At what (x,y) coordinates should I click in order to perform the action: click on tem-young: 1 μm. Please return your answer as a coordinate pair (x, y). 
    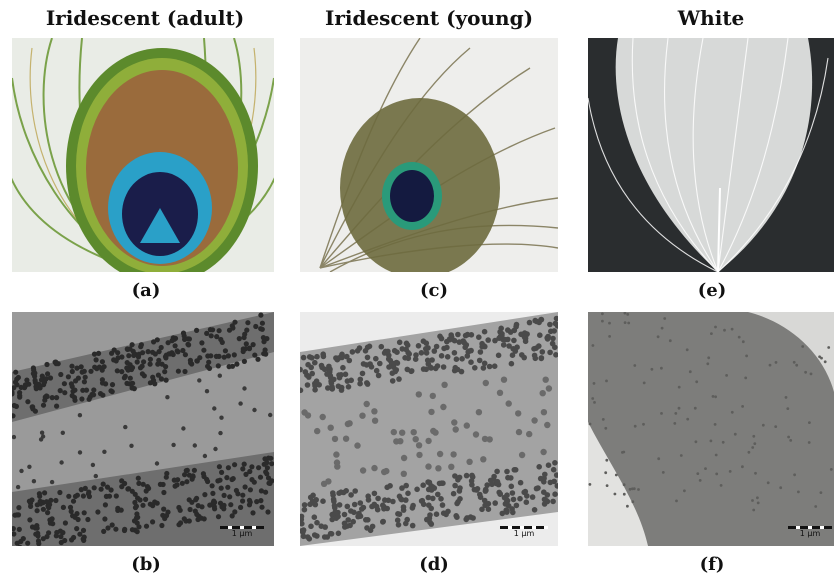
    Looking at the image, I should click on (429, 429).